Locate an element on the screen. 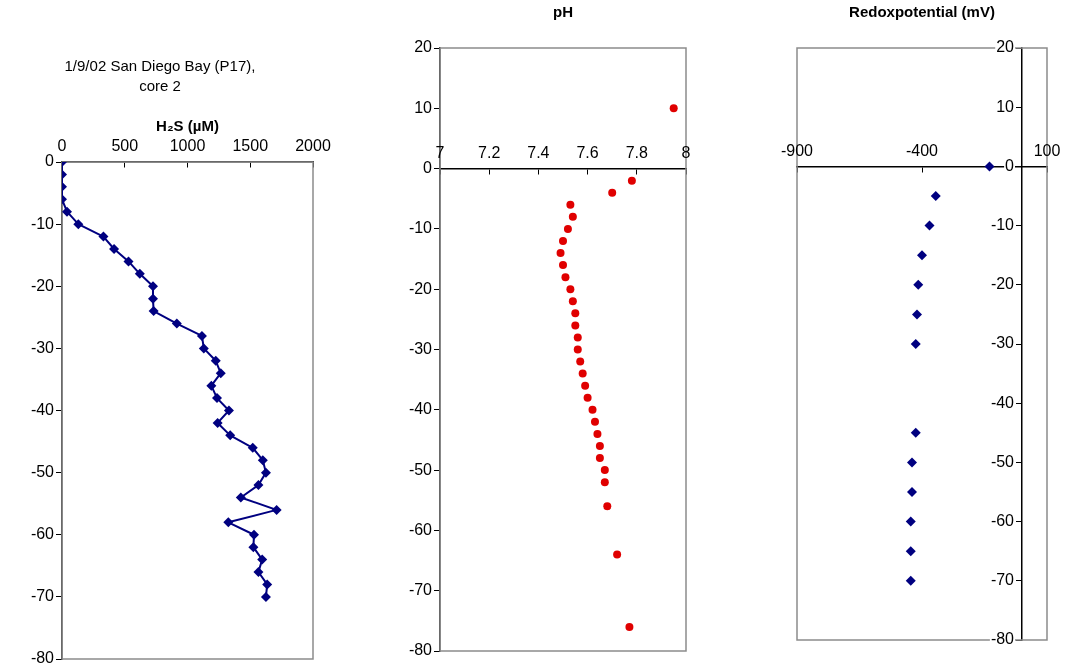 This screenshot has height=671, width=1066. x-tick-label: 0 is located at coordinates (62, 146).